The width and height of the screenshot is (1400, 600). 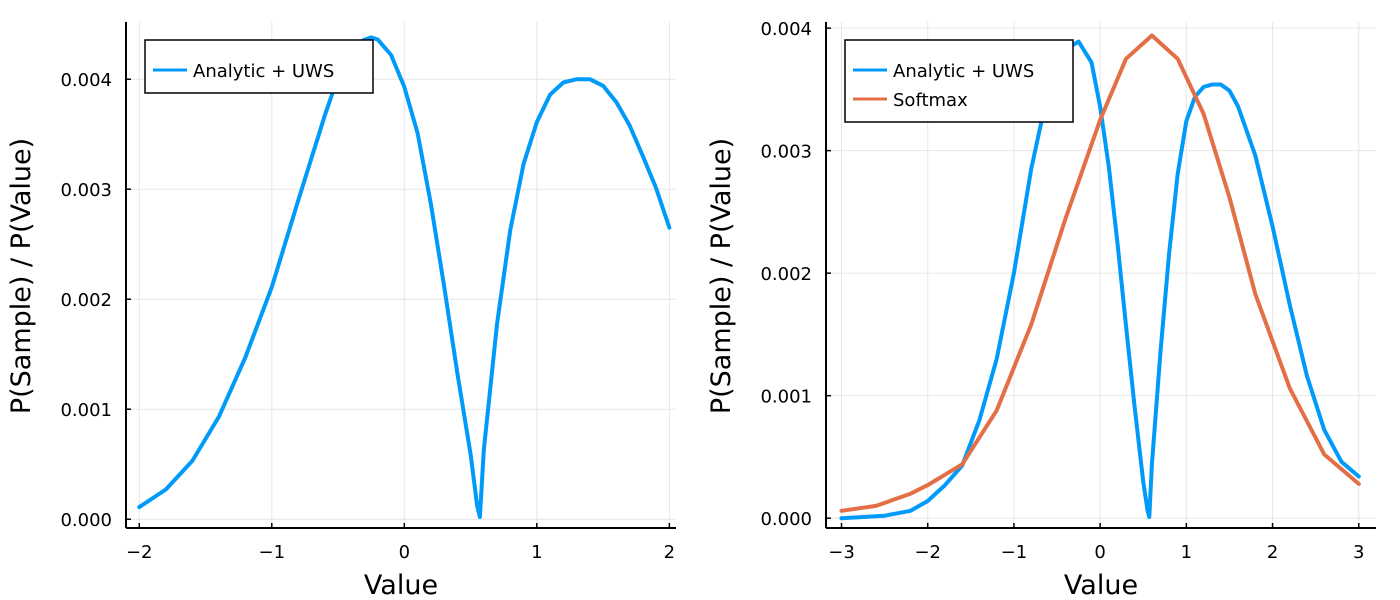 What do you see at coordinates (786, 274) in the screenshot?
I see `right-y-tick-label: 0.002` at bounding box center [786, 274].